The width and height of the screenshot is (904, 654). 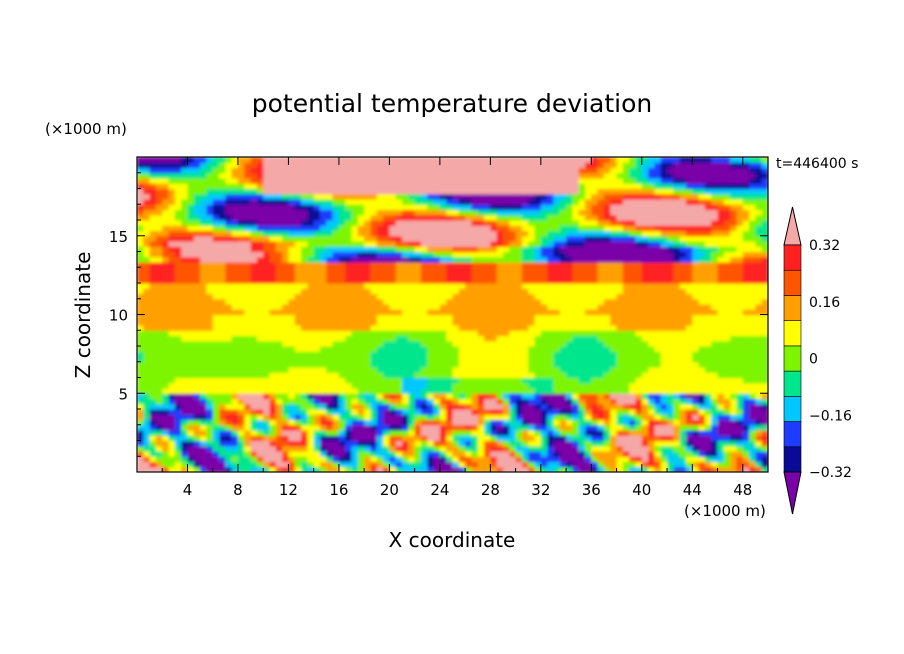 What do you see at coordinates (86, 129) in the screenshot?
I see `y-unit-label: (×1000 m)` at bounding box center [86, 129].